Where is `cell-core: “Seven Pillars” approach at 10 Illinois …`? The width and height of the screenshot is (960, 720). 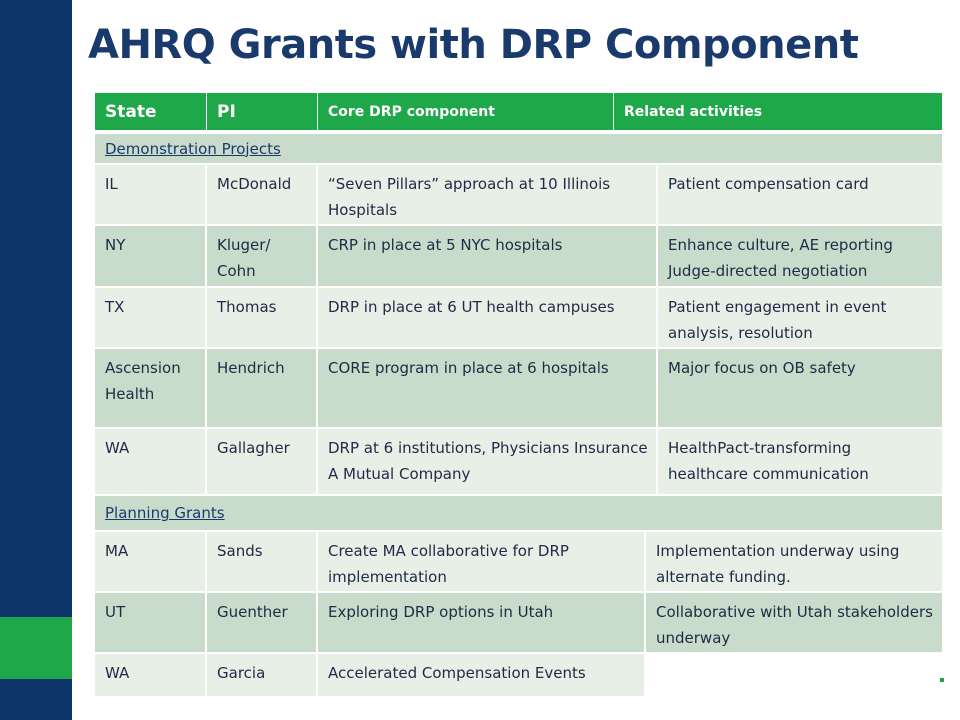
cell-core: “Seven Pillars” approach at 10 Illinois … is located at coordinates (488, 194).